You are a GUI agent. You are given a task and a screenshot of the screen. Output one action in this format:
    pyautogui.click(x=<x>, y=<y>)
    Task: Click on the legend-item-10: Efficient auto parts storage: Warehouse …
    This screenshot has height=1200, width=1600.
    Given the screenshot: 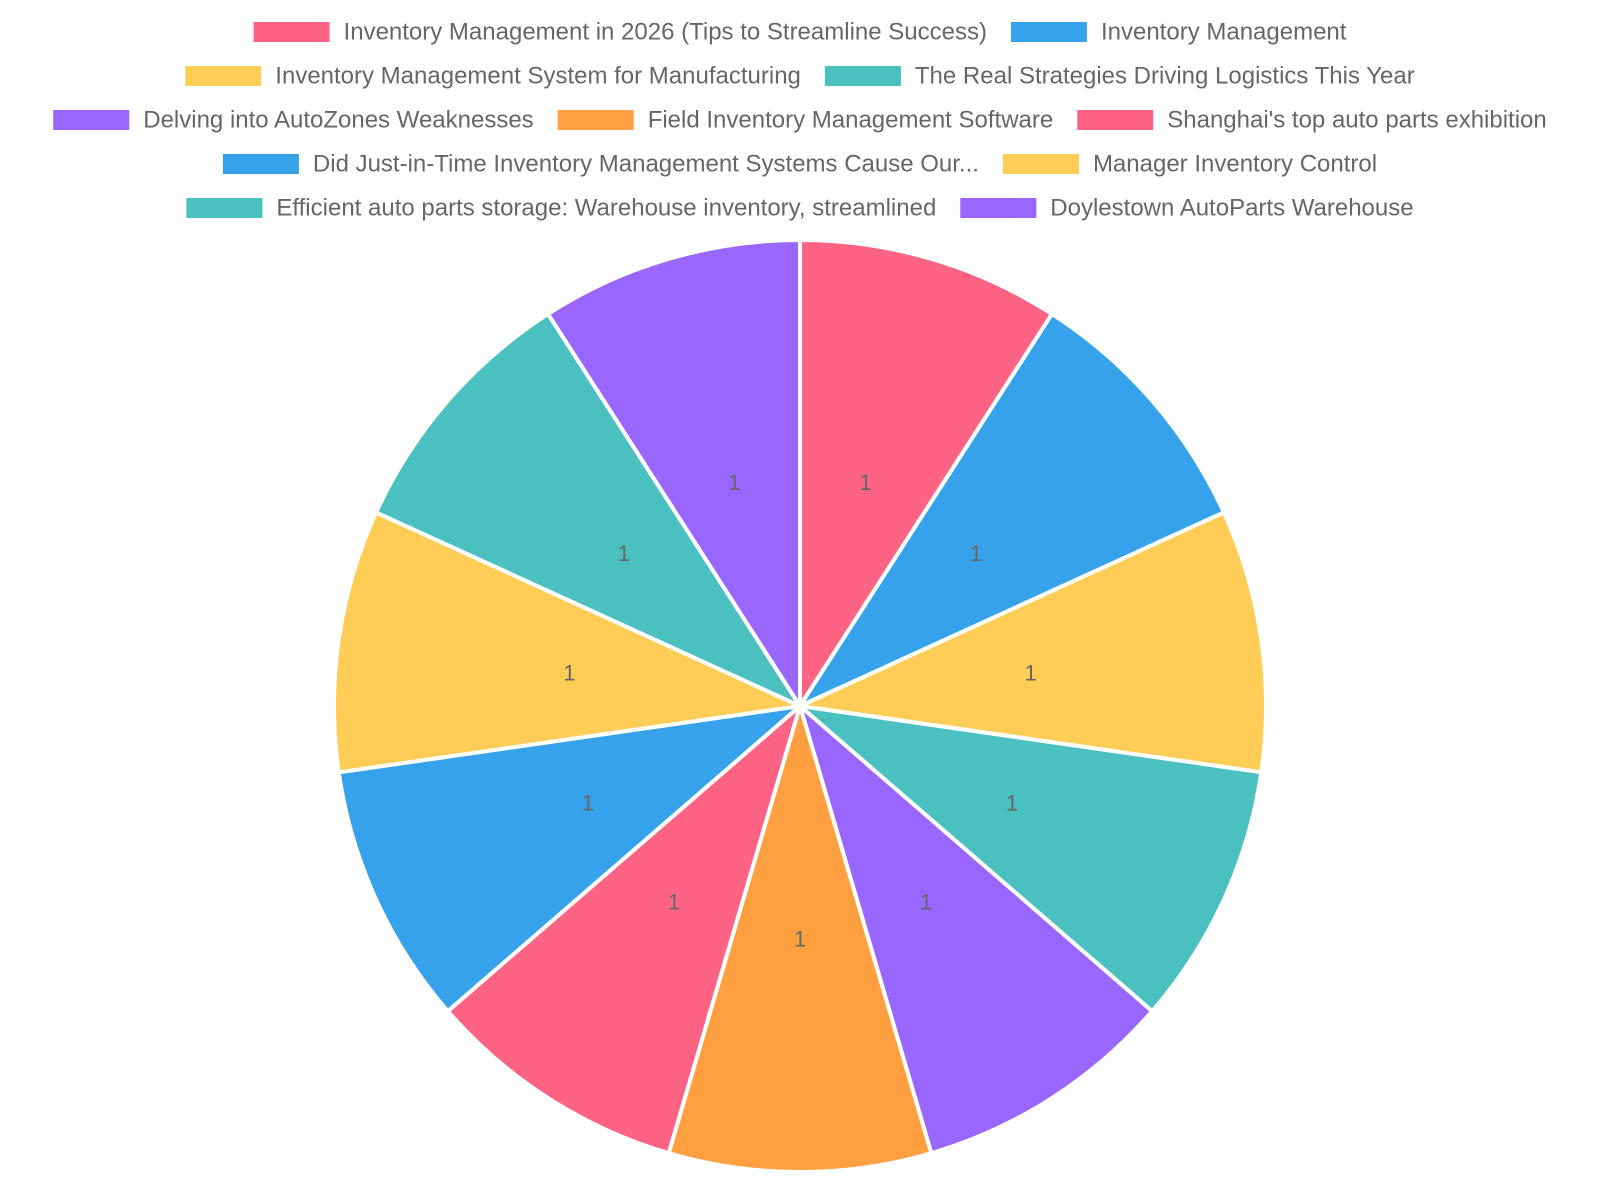 What is the action you would take?
    pyautogui.click(x=561, y=208)
    